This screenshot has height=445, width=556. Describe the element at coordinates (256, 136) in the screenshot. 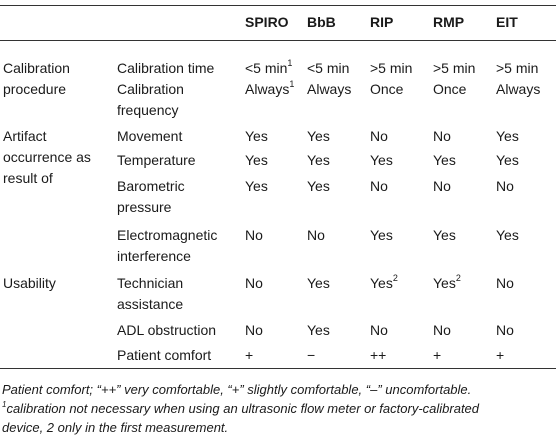

I see `movement-spiro: Yes` at that location.